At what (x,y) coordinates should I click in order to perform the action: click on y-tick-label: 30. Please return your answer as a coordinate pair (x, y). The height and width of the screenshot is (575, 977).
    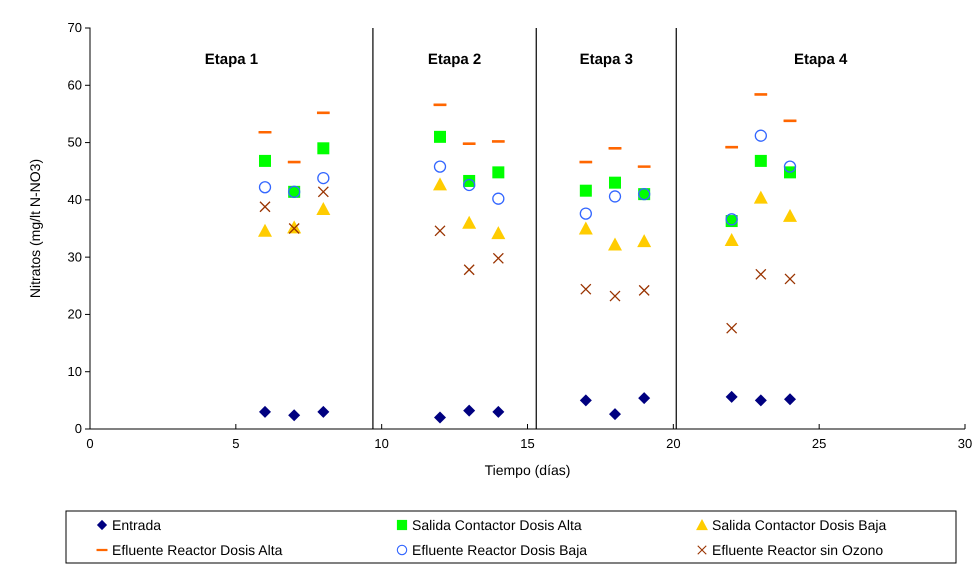
    Looking at the image, I should click on (75, 256).